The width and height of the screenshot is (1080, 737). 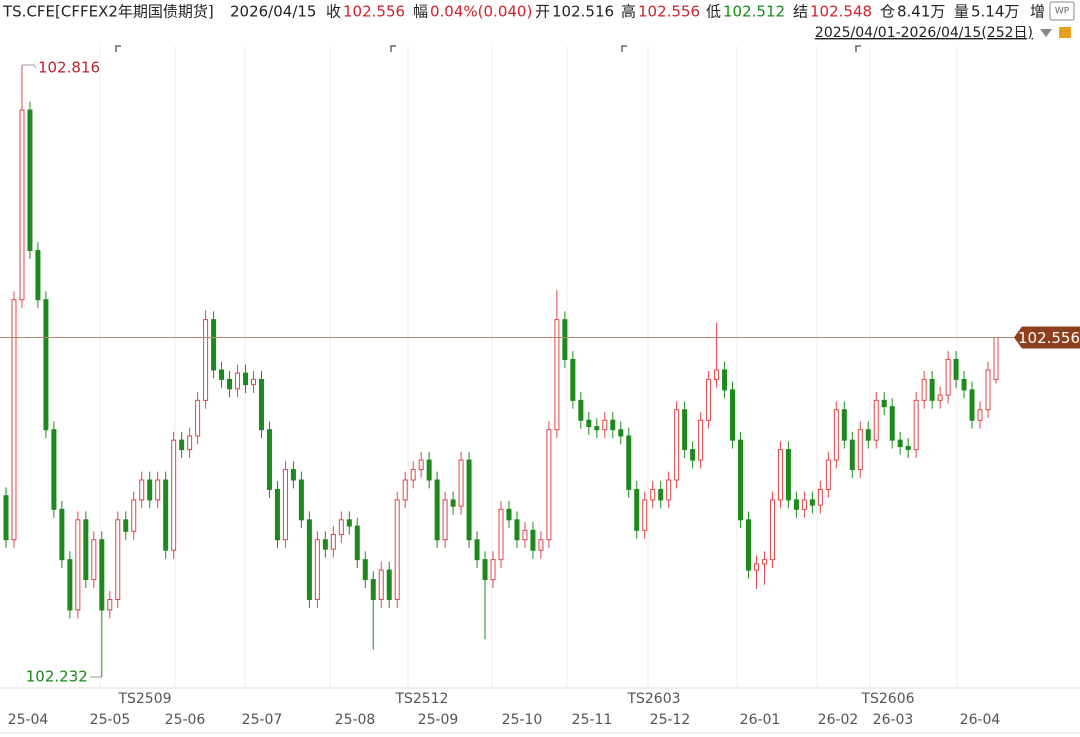 I want to click on field-value: 0.04%(0.040), so click(x=481, y=12).